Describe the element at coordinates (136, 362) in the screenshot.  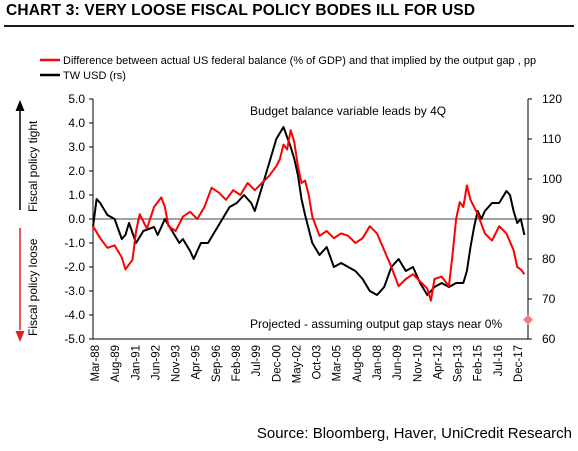
I see `x-tick-label: Jan-91` at that location.